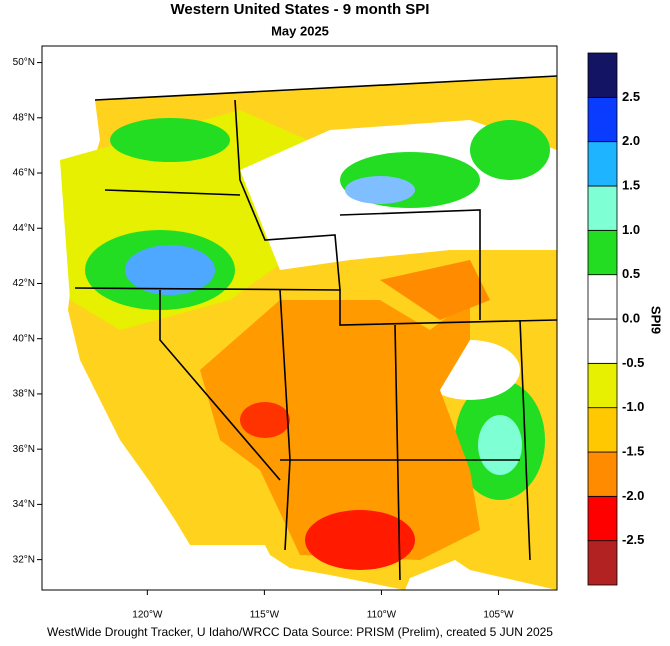 The width and height of the screenshot is (670, 646). Describe the element at coordinates (633, 495) in the screenshot. I see `colorbar-label: -2.0` at that location.